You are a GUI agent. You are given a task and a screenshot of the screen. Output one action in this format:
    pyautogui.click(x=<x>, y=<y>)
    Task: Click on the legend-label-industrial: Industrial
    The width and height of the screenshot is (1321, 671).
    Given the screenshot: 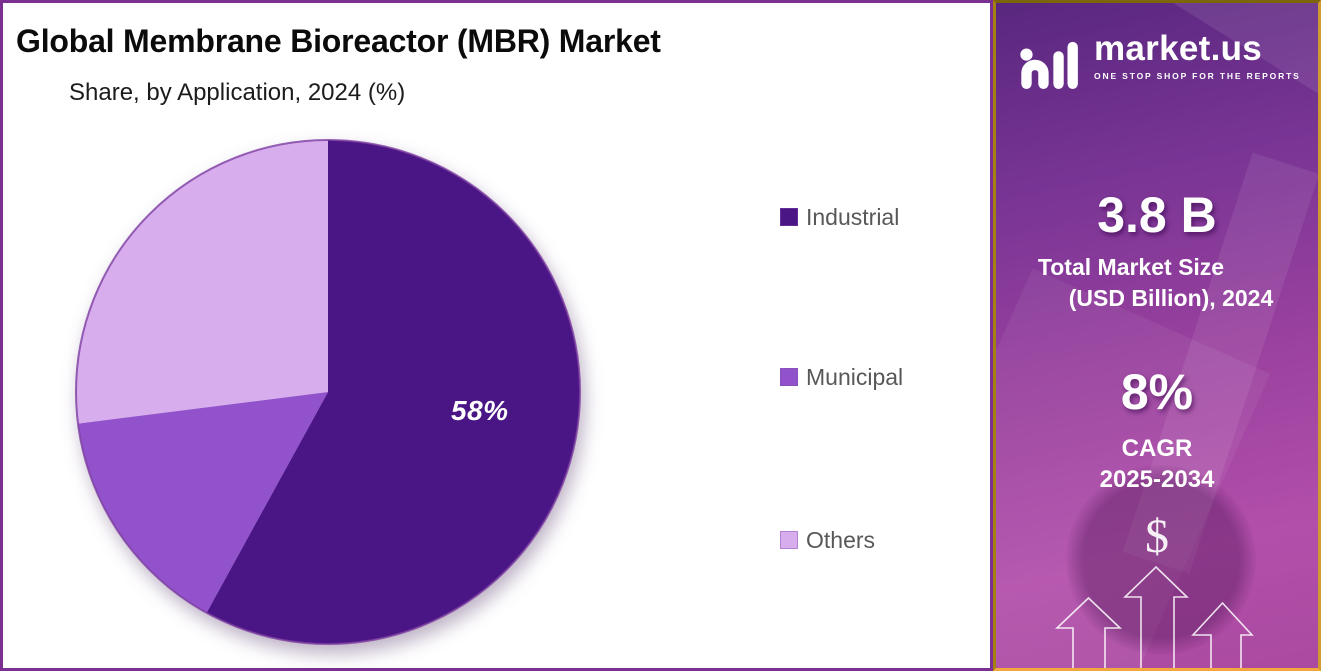 What is the action you would take?
    pyautogui.click(x=853, y=216)
    